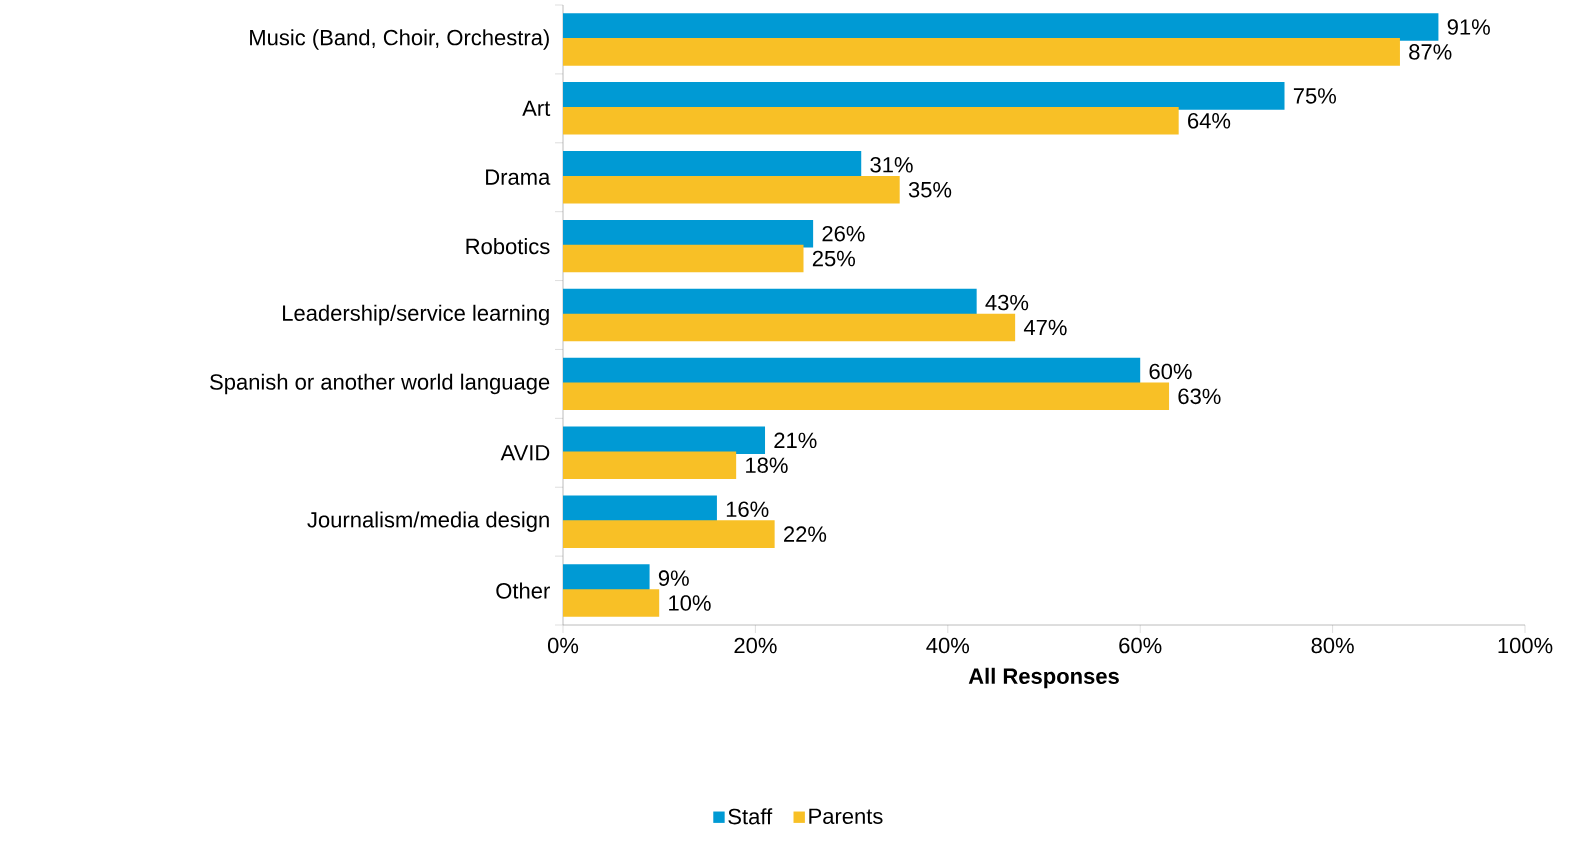  I want to click on y-tick-label: Drama, so click(518, 177).